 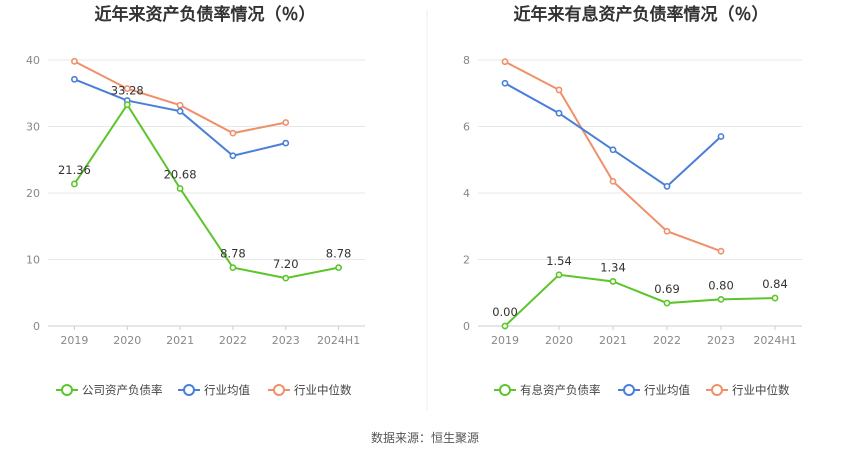 I want to click on data-label: 33.28, so click(x=127, y=91).